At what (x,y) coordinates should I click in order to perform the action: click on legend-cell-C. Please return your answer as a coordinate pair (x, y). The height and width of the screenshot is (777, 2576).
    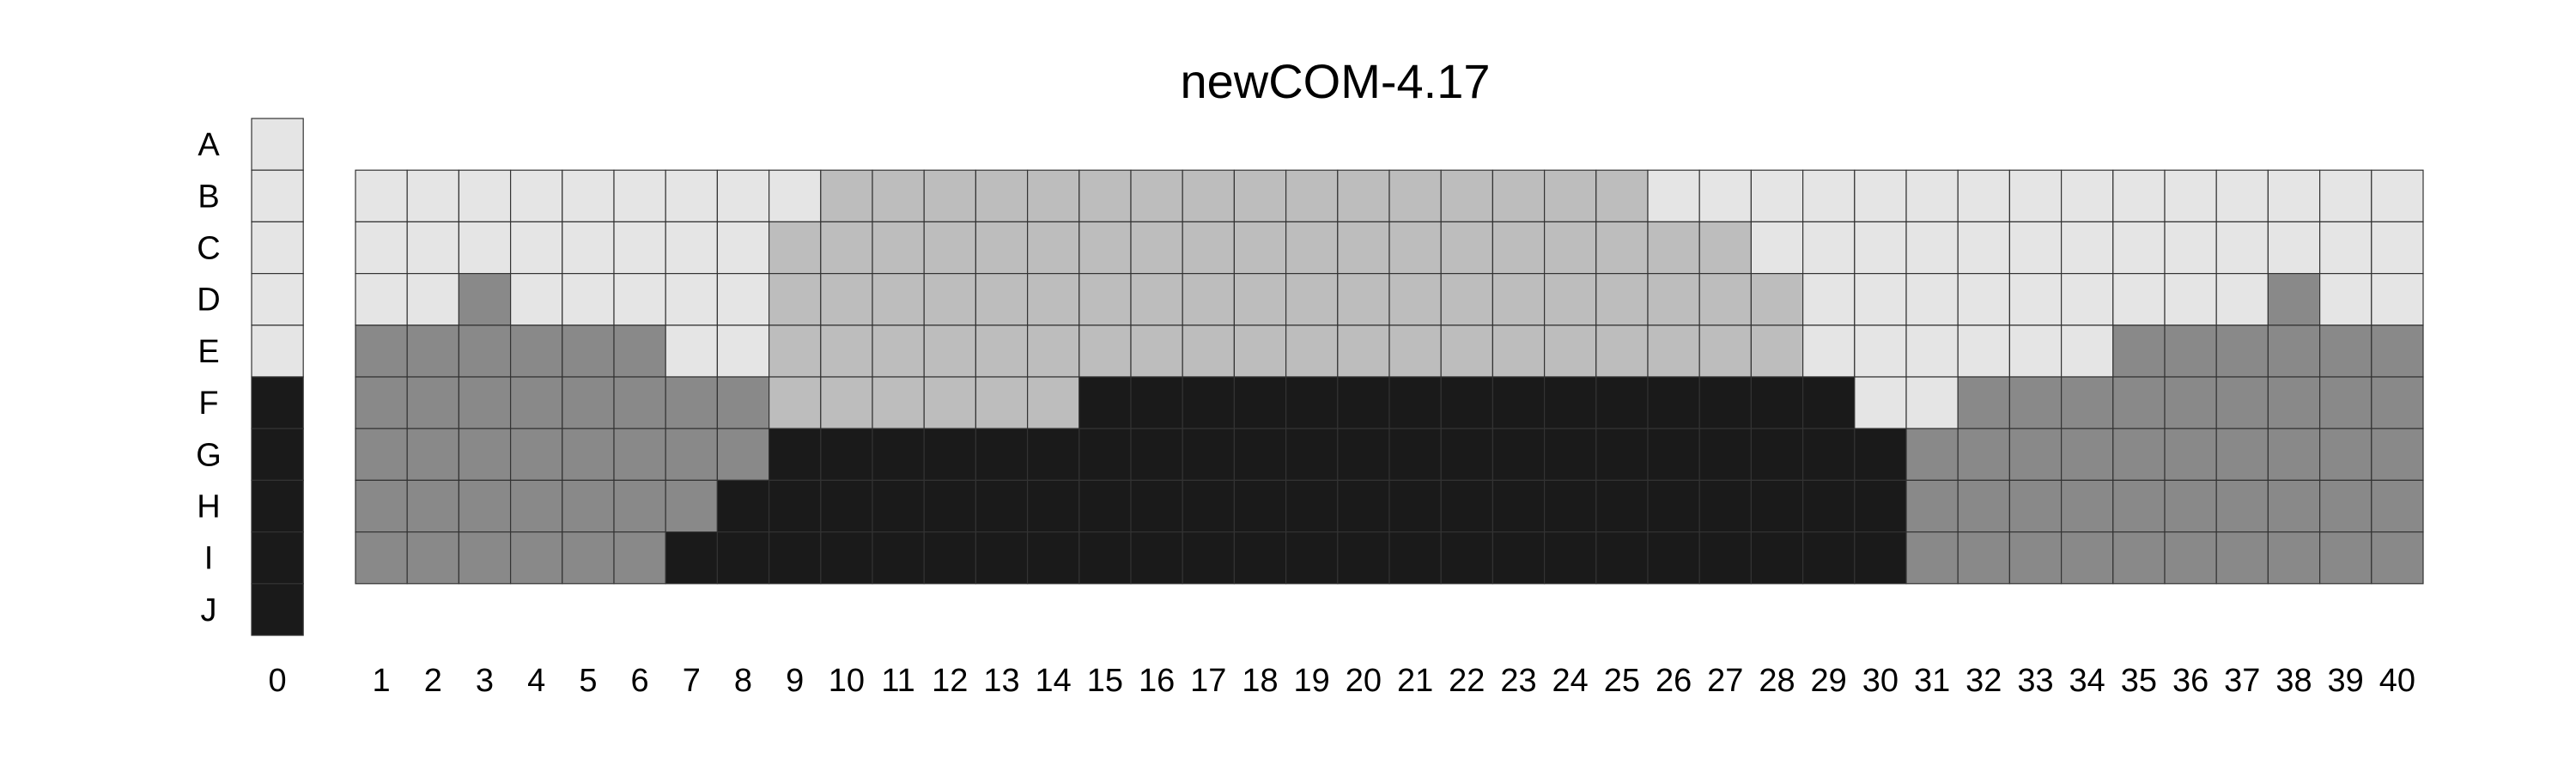
    Looking at the image, I should click on (278, 248).